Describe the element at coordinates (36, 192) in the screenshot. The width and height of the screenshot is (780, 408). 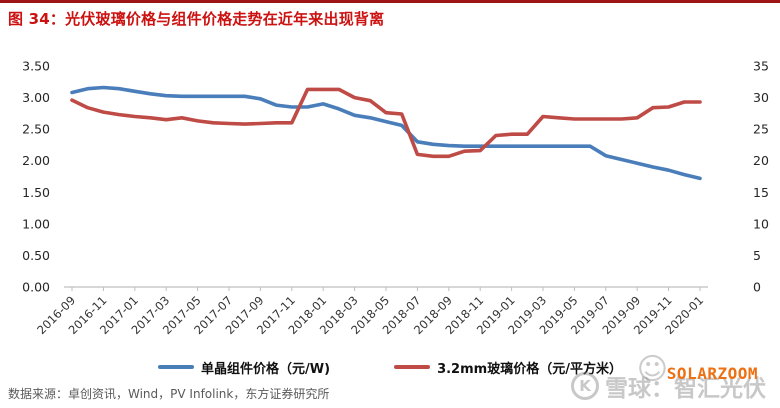
I see `y-tick-label-left: 1.50` at that location.